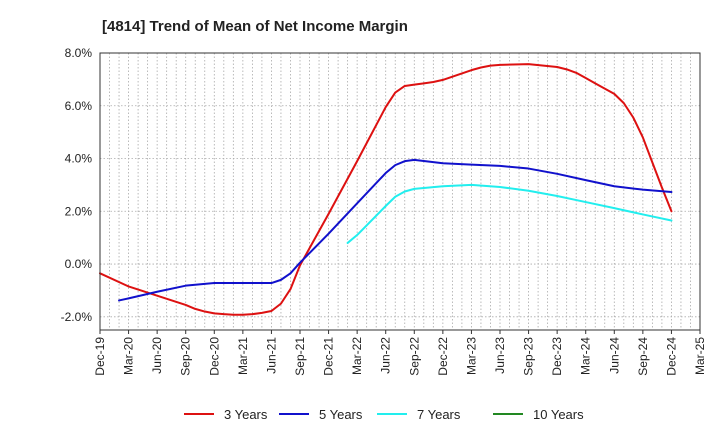  Describe the element at coordinates (500, 355) in the screenshot. I see `x-tick-label: Jun-23` at that location.